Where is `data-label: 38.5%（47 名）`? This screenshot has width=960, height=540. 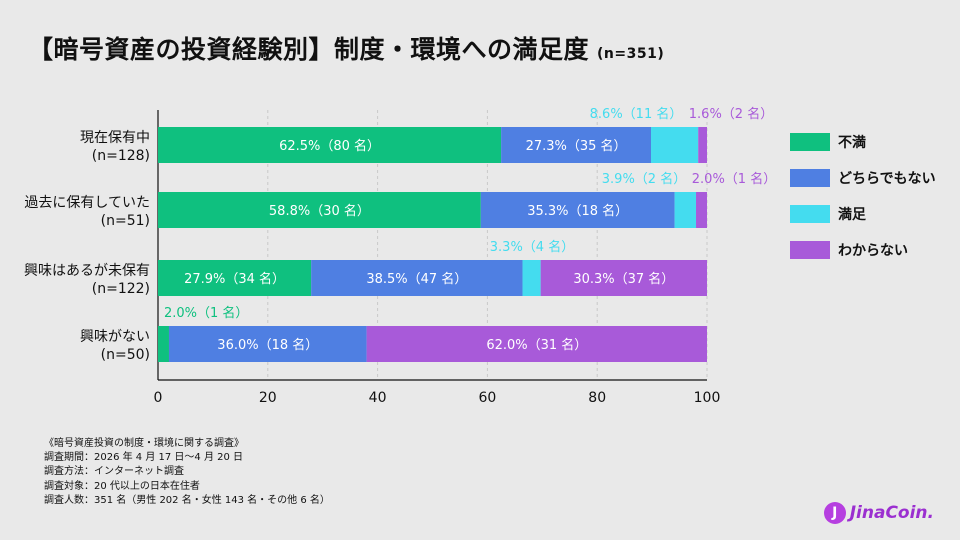 data-label: 38.5%（47 名） is located at coordinates (416, 279).